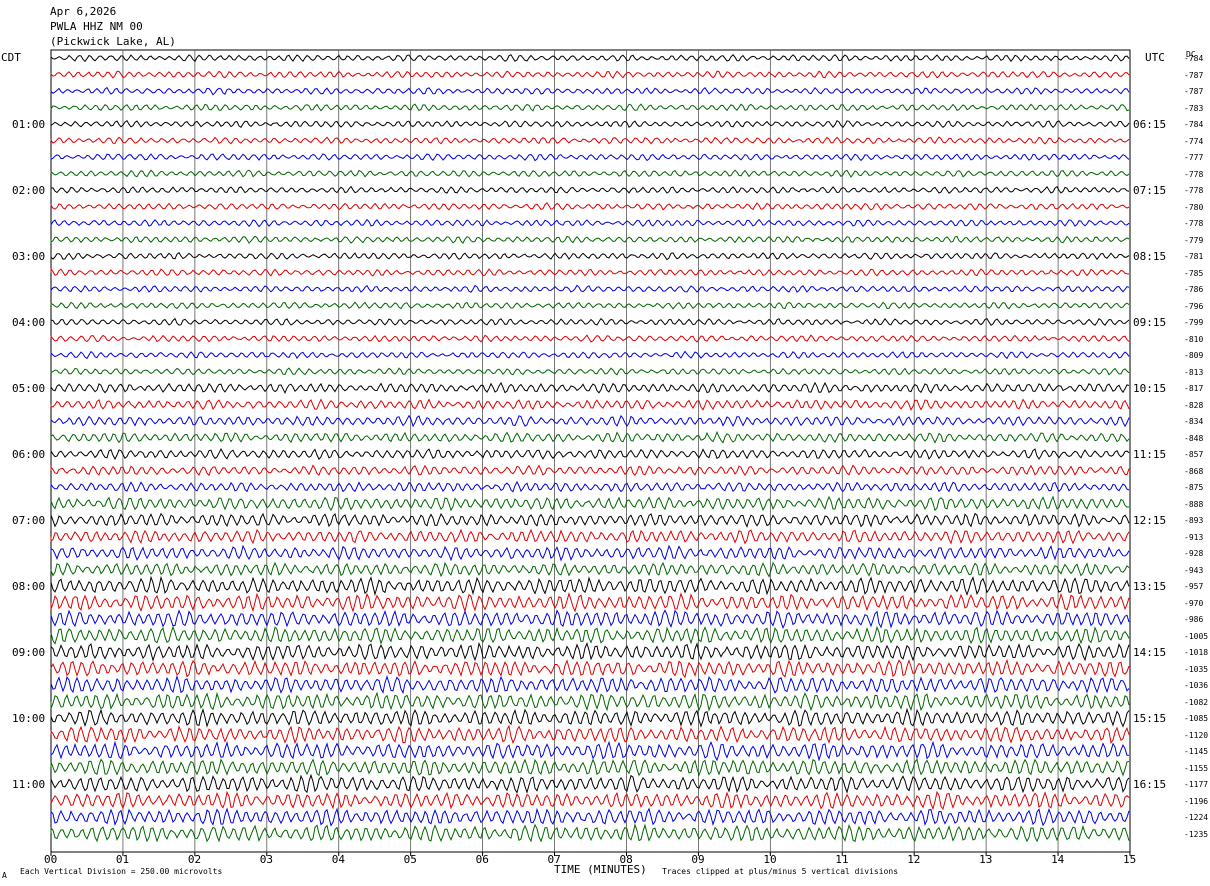 The image size is (1210, 886). What do you see at coordinates (1196, 801) in the screenshot?
I see `dc-offset-label: -1196` at bounding box center [1196, 801].